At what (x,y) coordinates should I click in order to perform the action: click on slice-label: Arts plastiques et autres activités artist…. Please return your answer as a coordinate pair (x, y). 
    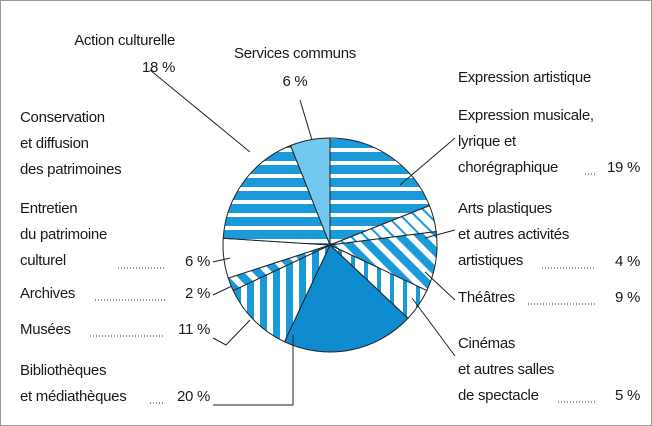
    Looking at the image, I should click on (513, 234).